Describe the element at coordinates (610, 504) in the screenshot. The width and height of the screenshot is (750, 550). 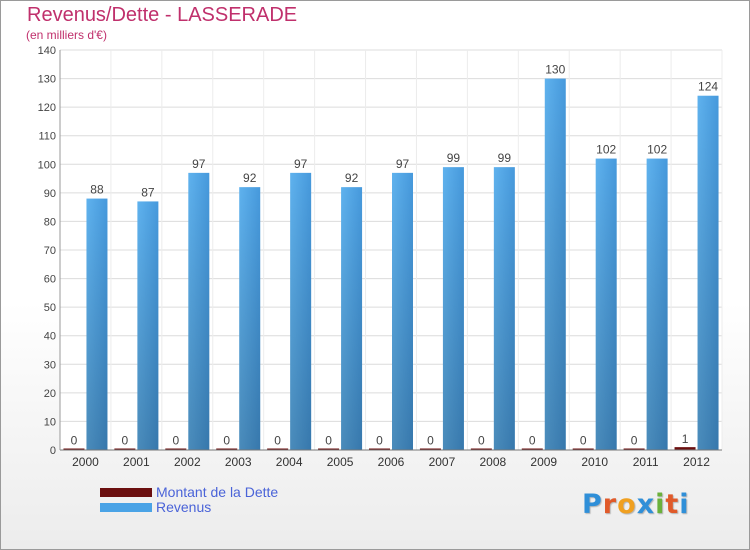
I see `logo-letter: r` at that location.